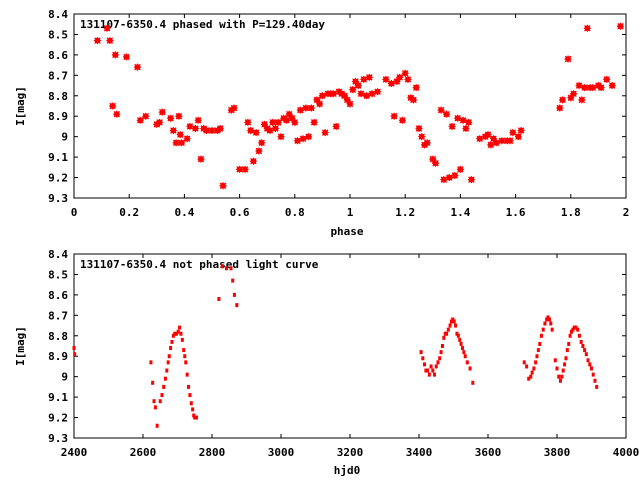  I want to click on phased-y-tick-label: 8.8, so click(58, 96).